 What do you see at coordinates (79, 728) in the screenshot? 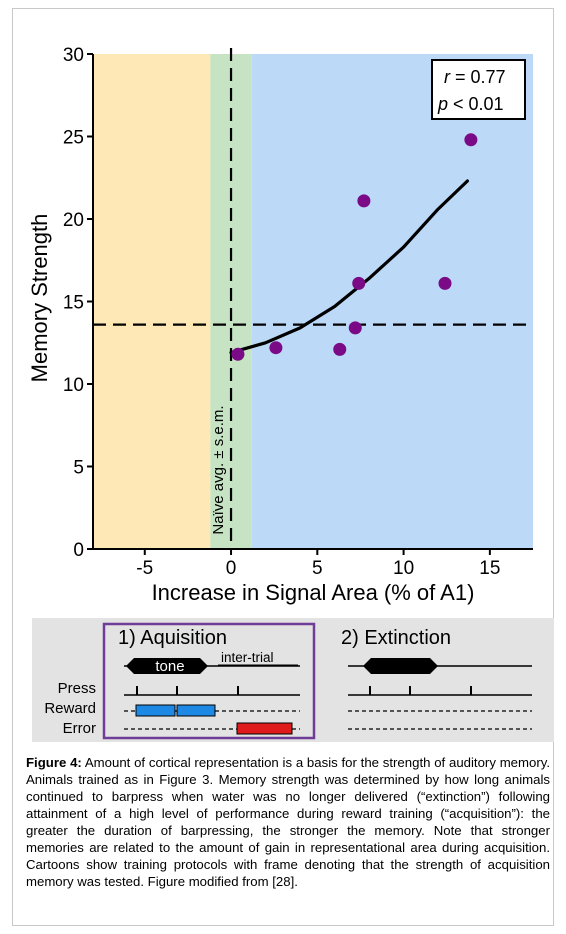
I see `row-label-error: Error` at bounding box center [79, 728].